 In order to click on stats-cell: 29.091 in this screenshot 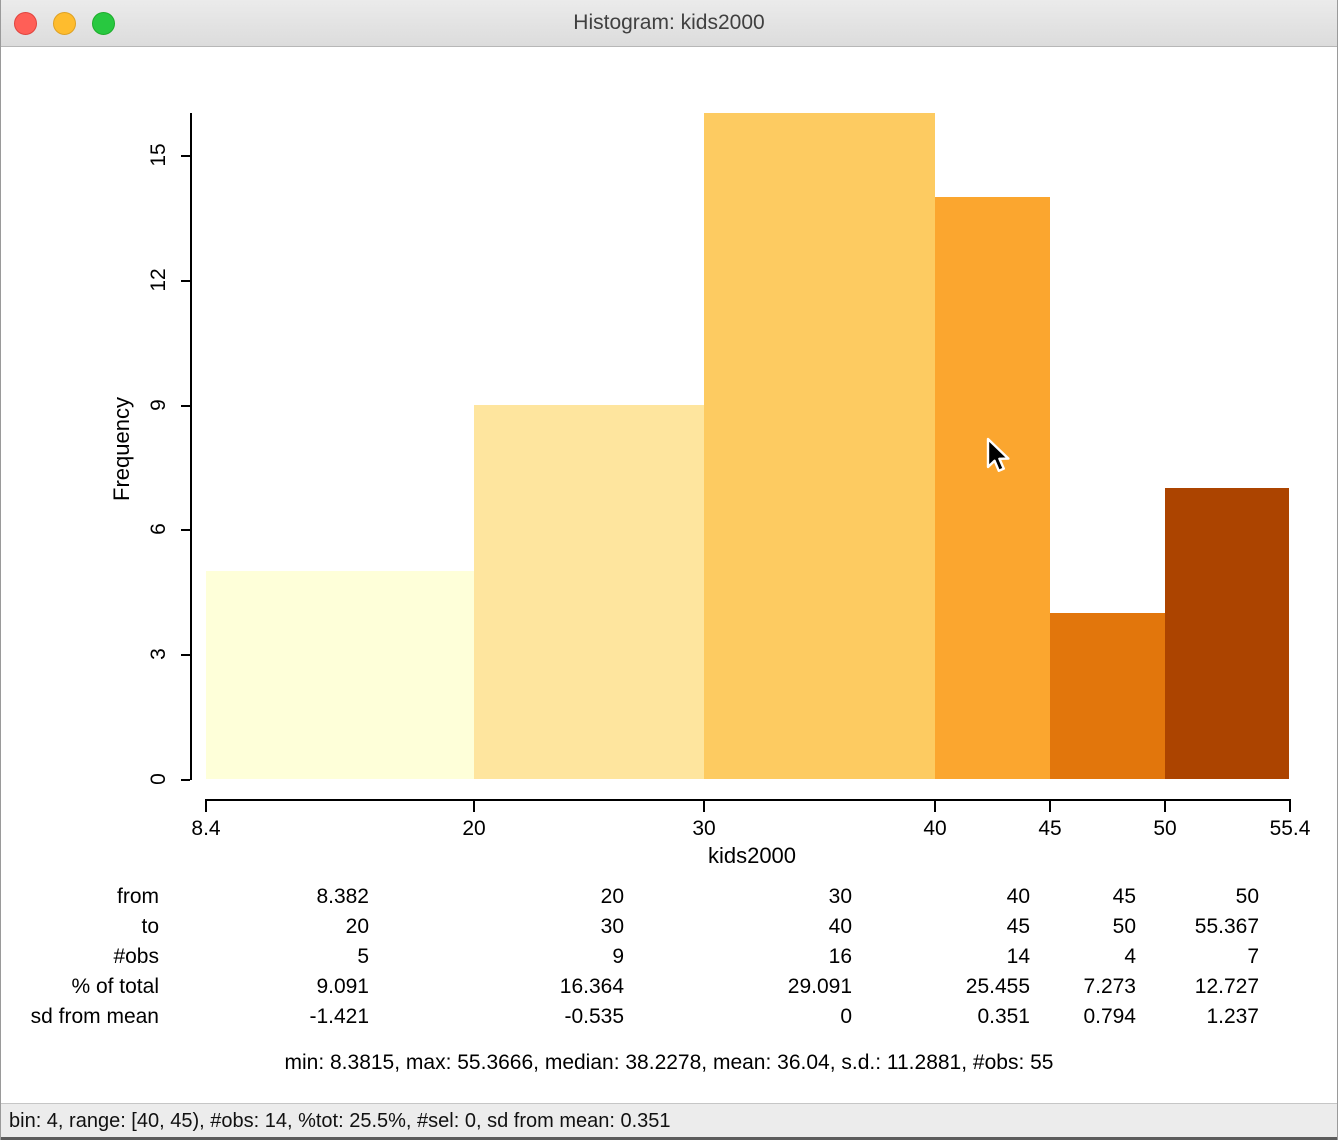, I will do `click(819, 986)`.